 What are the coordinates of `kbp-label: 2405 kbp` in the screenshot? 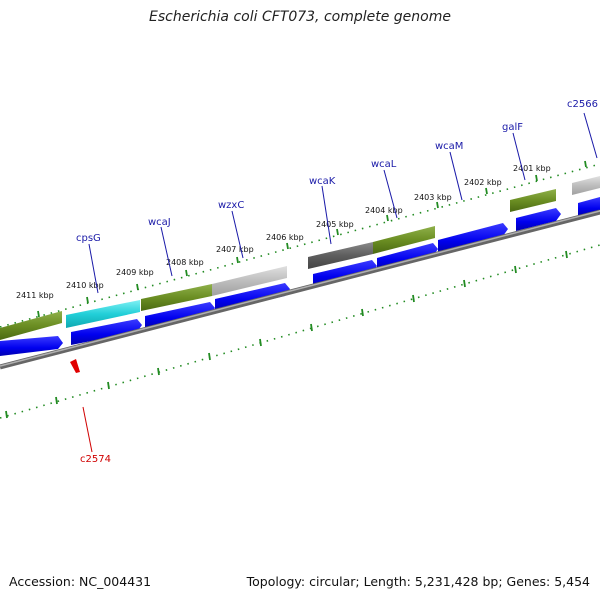 It's located at (335, 224).